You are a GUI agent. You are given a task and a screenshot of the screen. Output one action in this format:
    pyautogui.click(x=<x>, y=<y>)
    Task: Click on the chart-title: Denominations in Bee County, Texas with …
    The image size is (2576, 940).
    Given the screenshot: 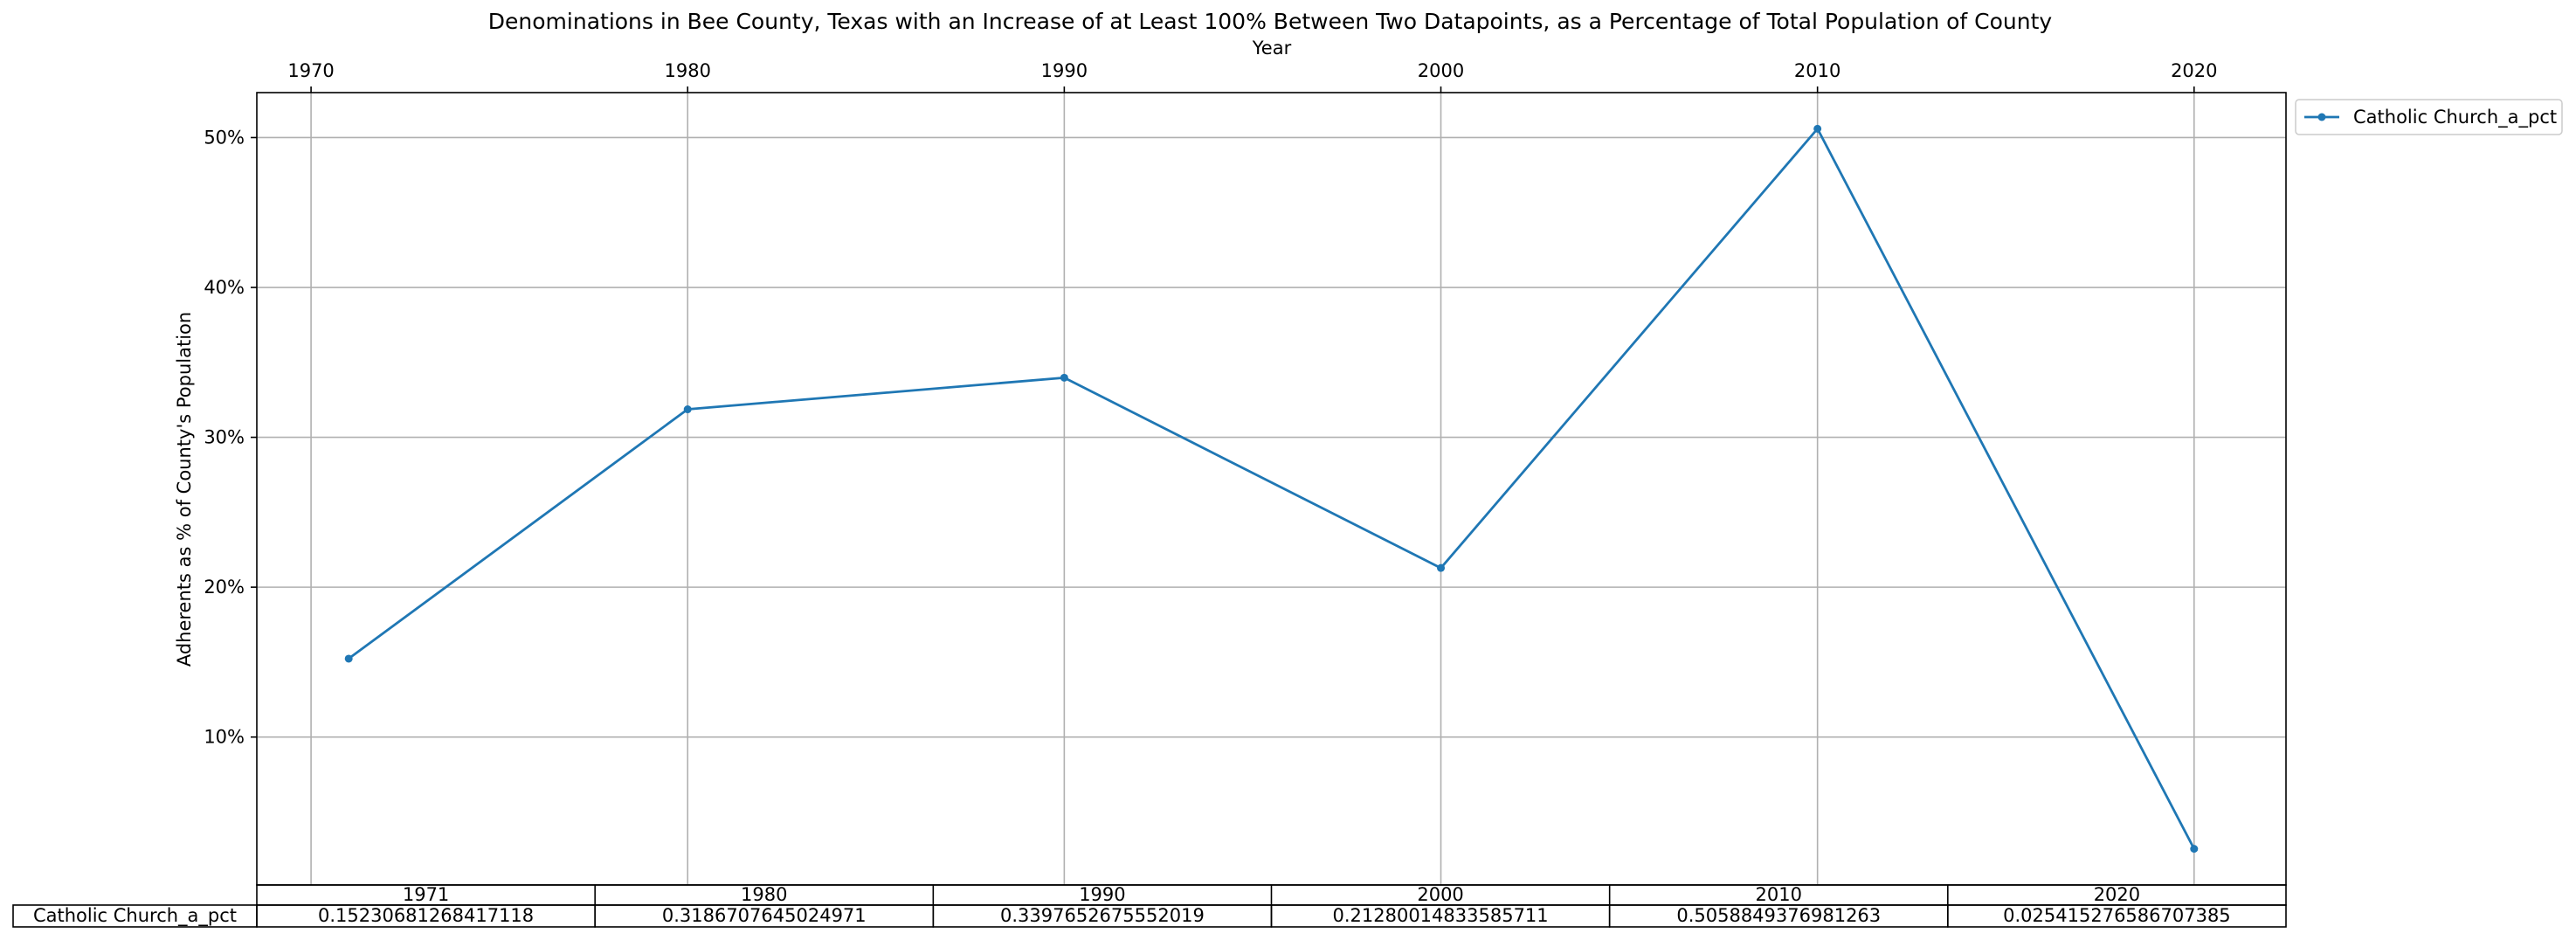 What is the action you would take?
    pyautogui.click(x=1270, y=22)
    